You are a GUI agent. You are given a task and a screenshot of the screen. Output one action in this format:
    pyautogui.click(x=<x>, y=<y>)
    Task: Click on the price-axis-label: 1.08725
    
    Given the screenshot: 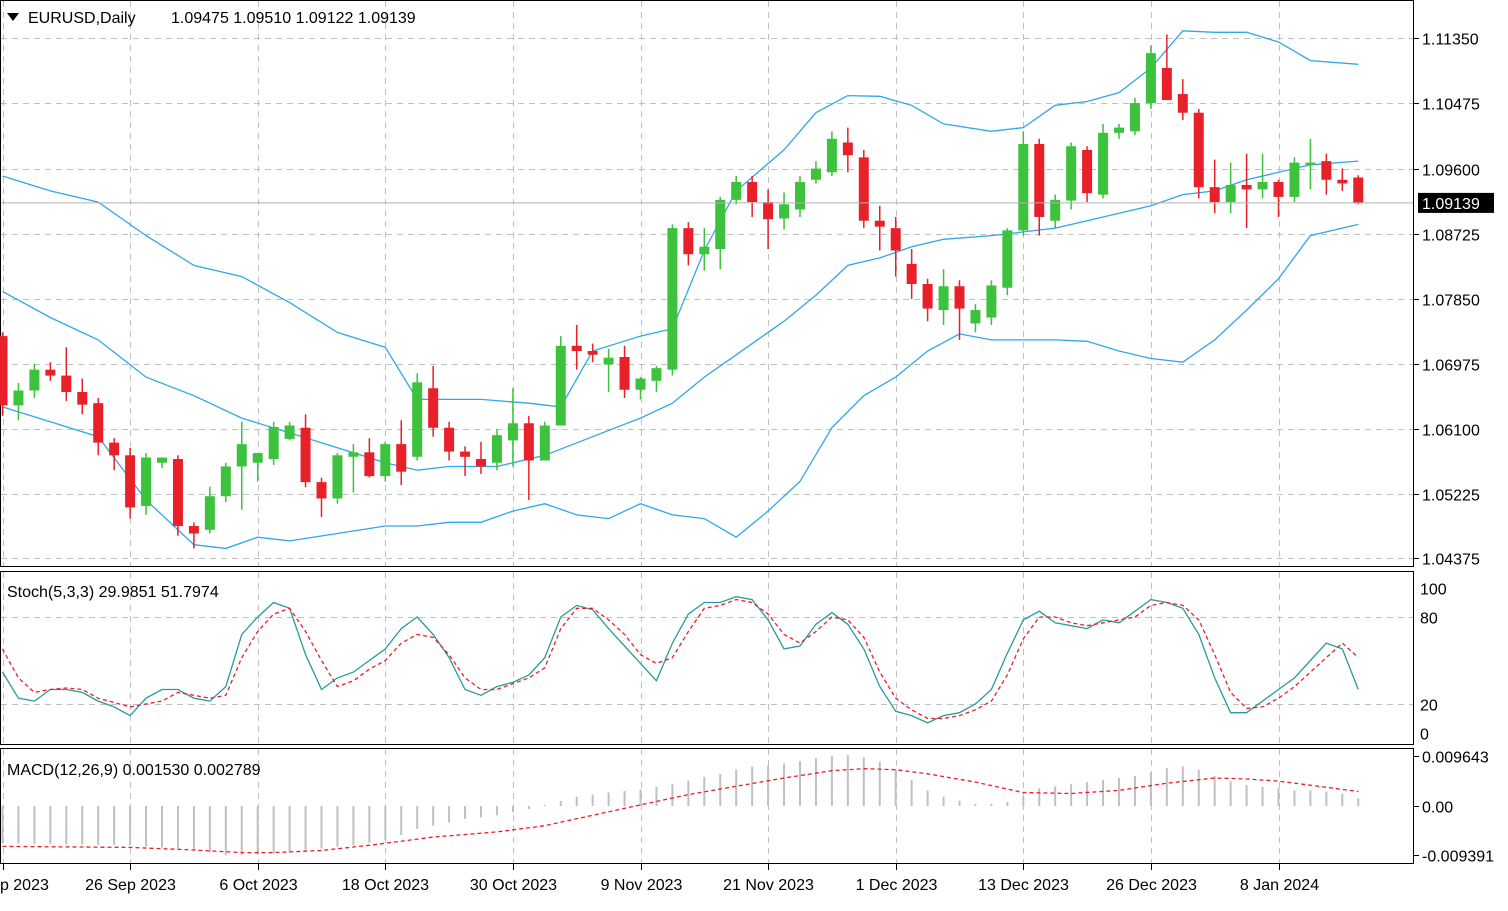 What is the action you would take?
    pyautogui.click(x=1451, y=236)
    